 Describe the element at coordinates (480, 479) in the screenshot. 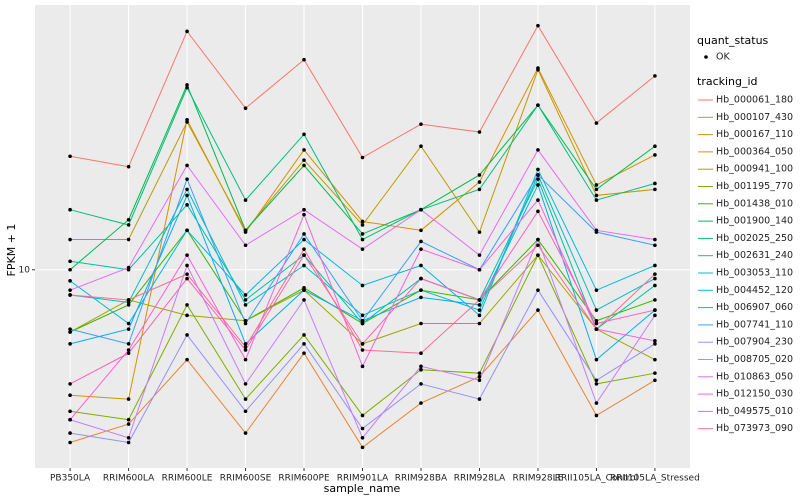

I see `x-tick-label: RRIM928LA` at that location.